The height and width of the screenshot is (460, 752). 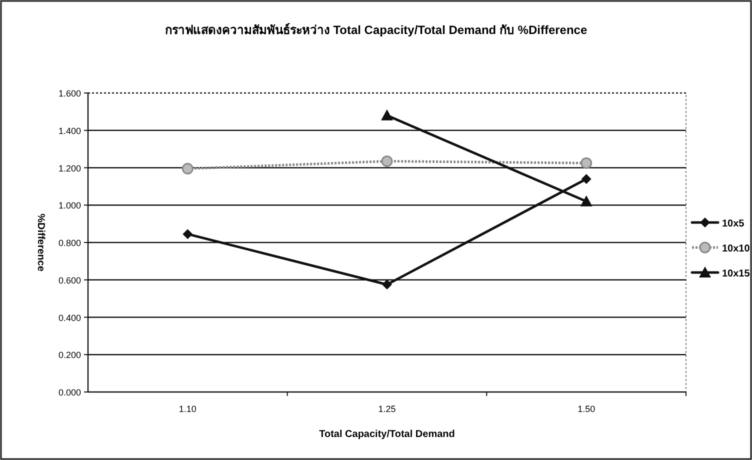 What do you see at coordinates (587, 409) in the screenshot?
I see `x-tick-label: 1.50` at bounding box center [587, 409].